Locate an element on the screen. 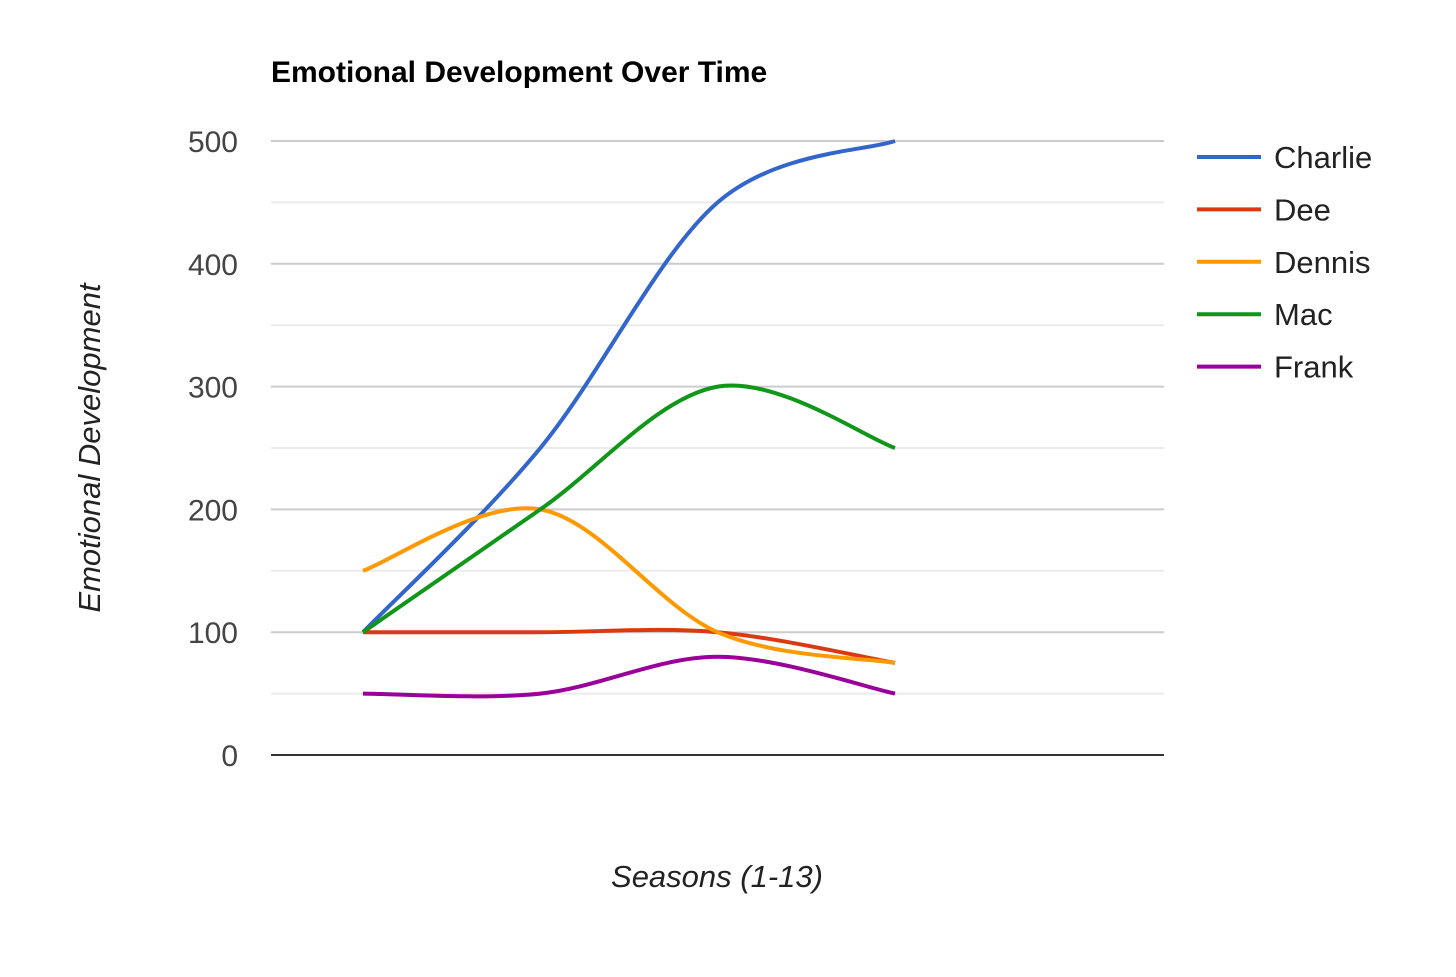  y-tick-label-300: 300 is located at coordinates (213, 388).